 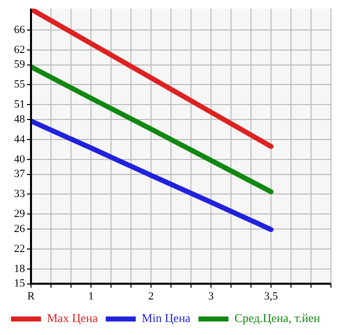 What do you see at coordinates (20, 139) in the screenshot?
I see `y-tick-label: 44` at bounding box center [20, 139].